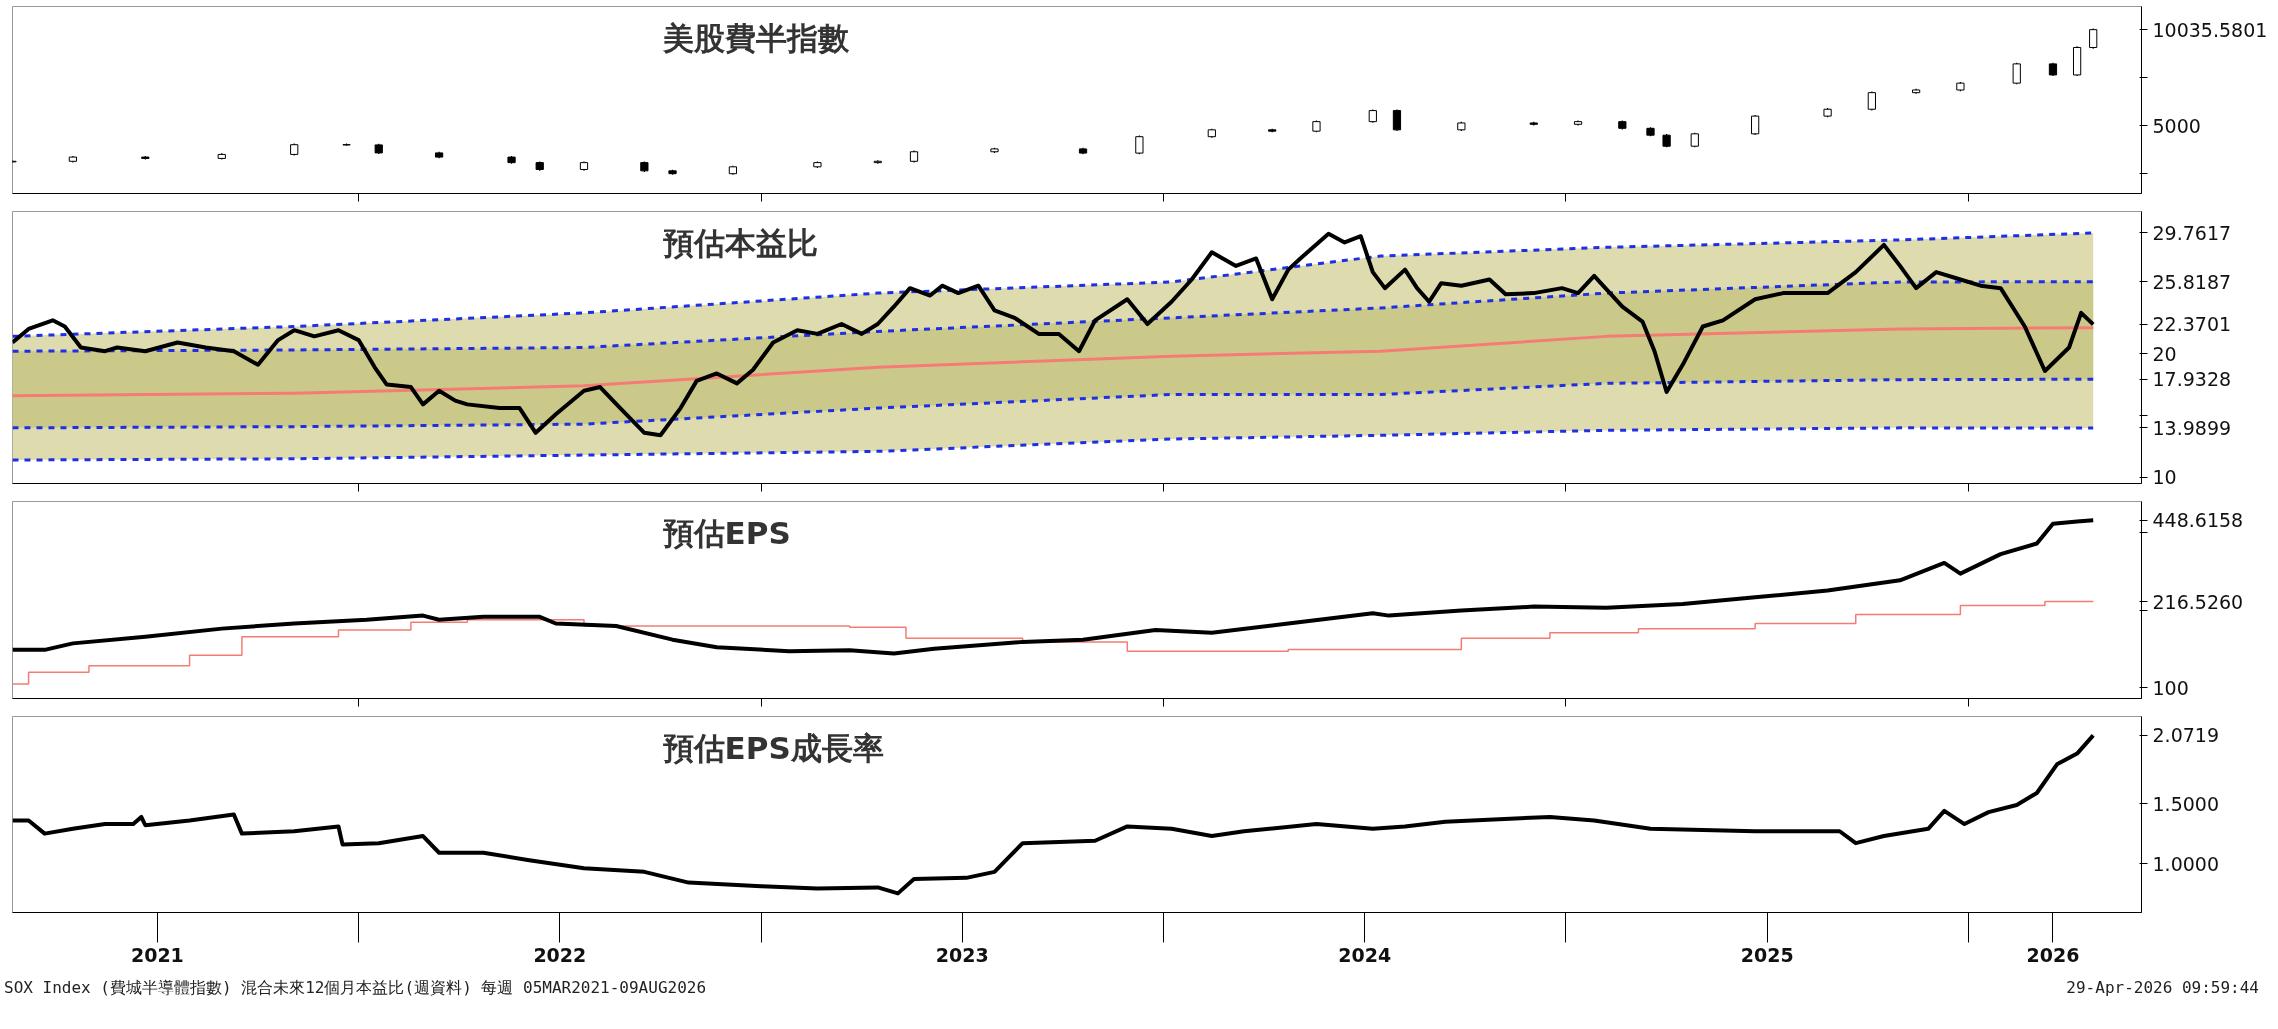 The image size is (2278, 1029). Describe the element at coordinates (773, 747) in the screenshot. I see `chart-title: 預估EPS成長率` at that location.